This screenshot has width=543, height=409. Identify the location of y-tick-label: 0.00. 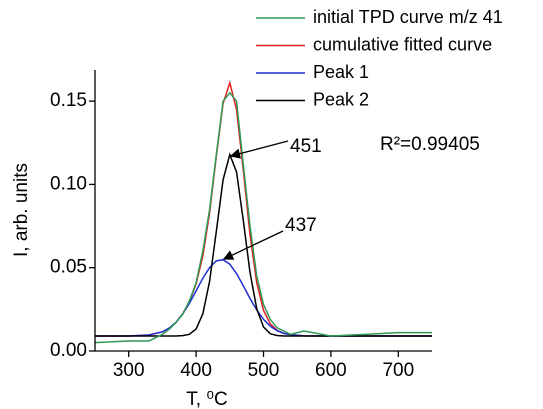
(68, 350).